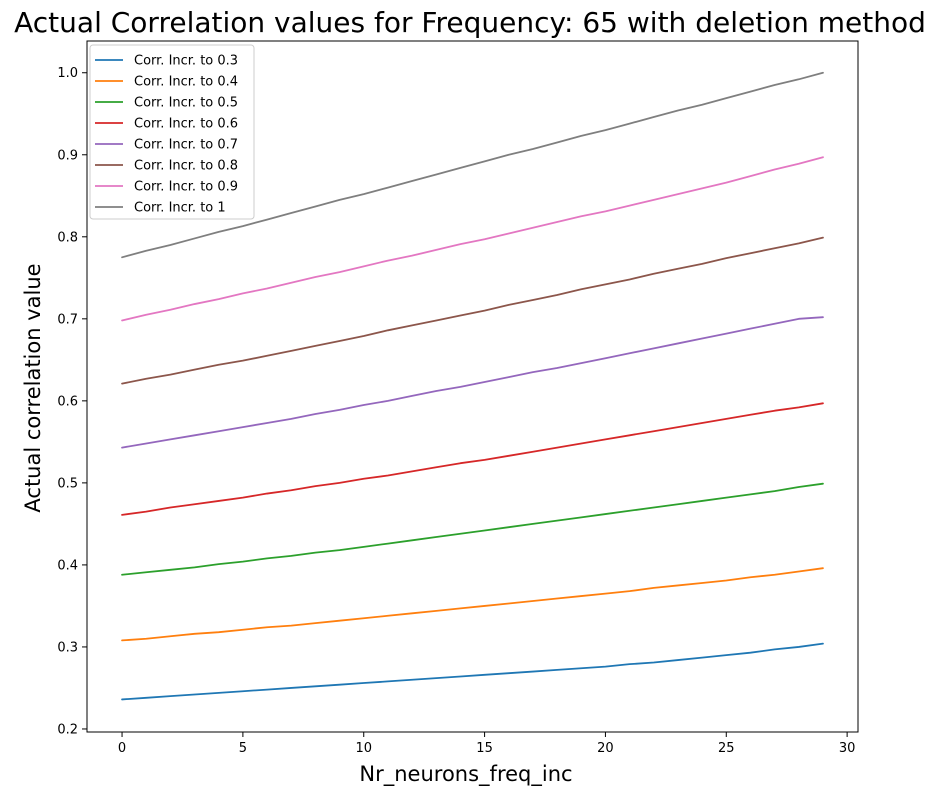 The image size is (940, 795). I want to click on legend-label-6: Corr. Incr. to 0.8, so click(186, 166).